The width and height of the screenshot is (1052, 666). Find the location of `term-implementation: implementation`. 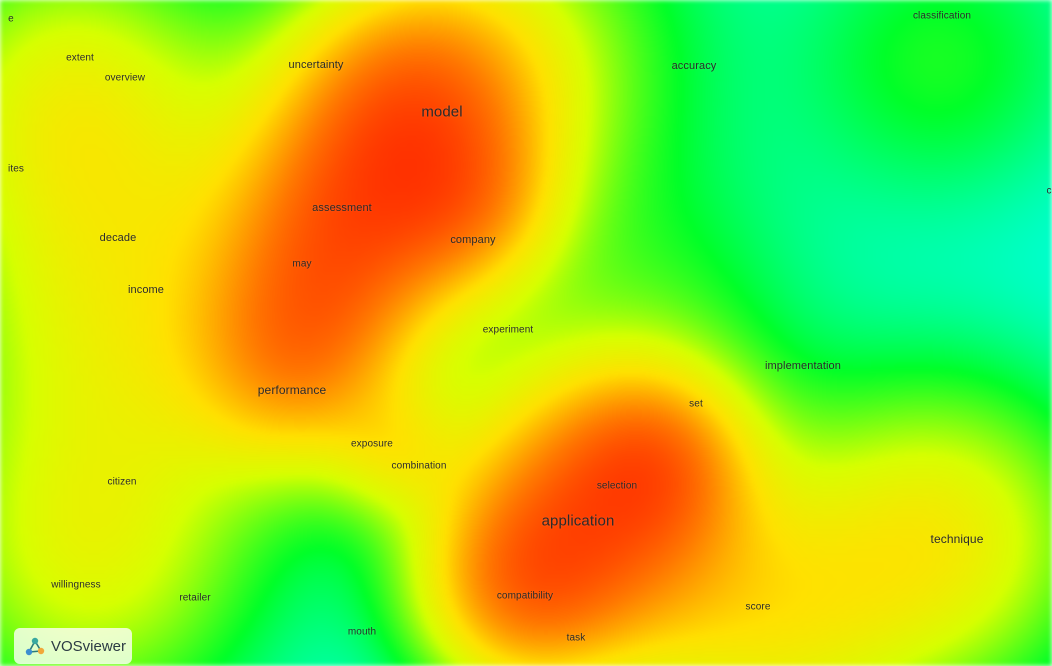

term-implementation: implementation is located at coordinates (803, 366).